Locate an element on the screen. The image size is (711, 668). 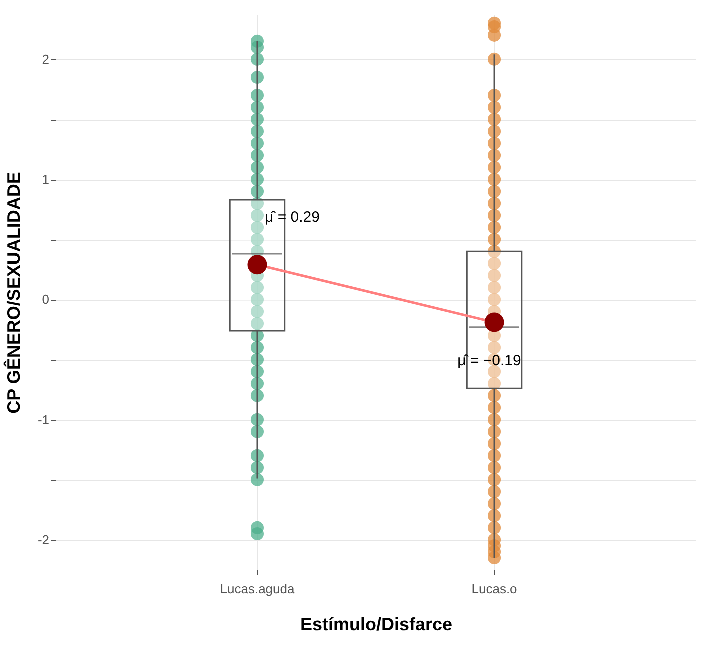
y-tick-label: 1 is located at coordinates (46, 180).